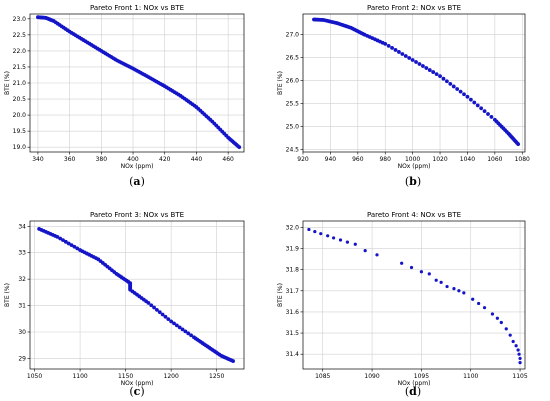  I want to click on x-tick-label: 420, so click(165, 159).